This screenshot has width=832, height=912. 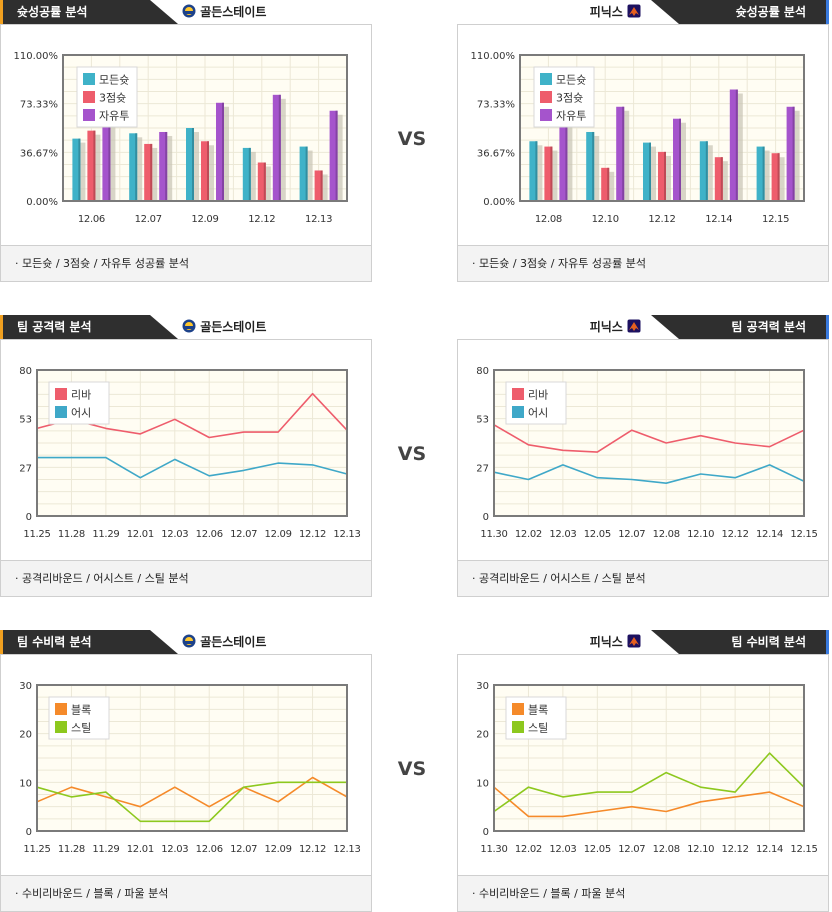 I want to click on team-name: 피닉스, so click(x=615, y=642).